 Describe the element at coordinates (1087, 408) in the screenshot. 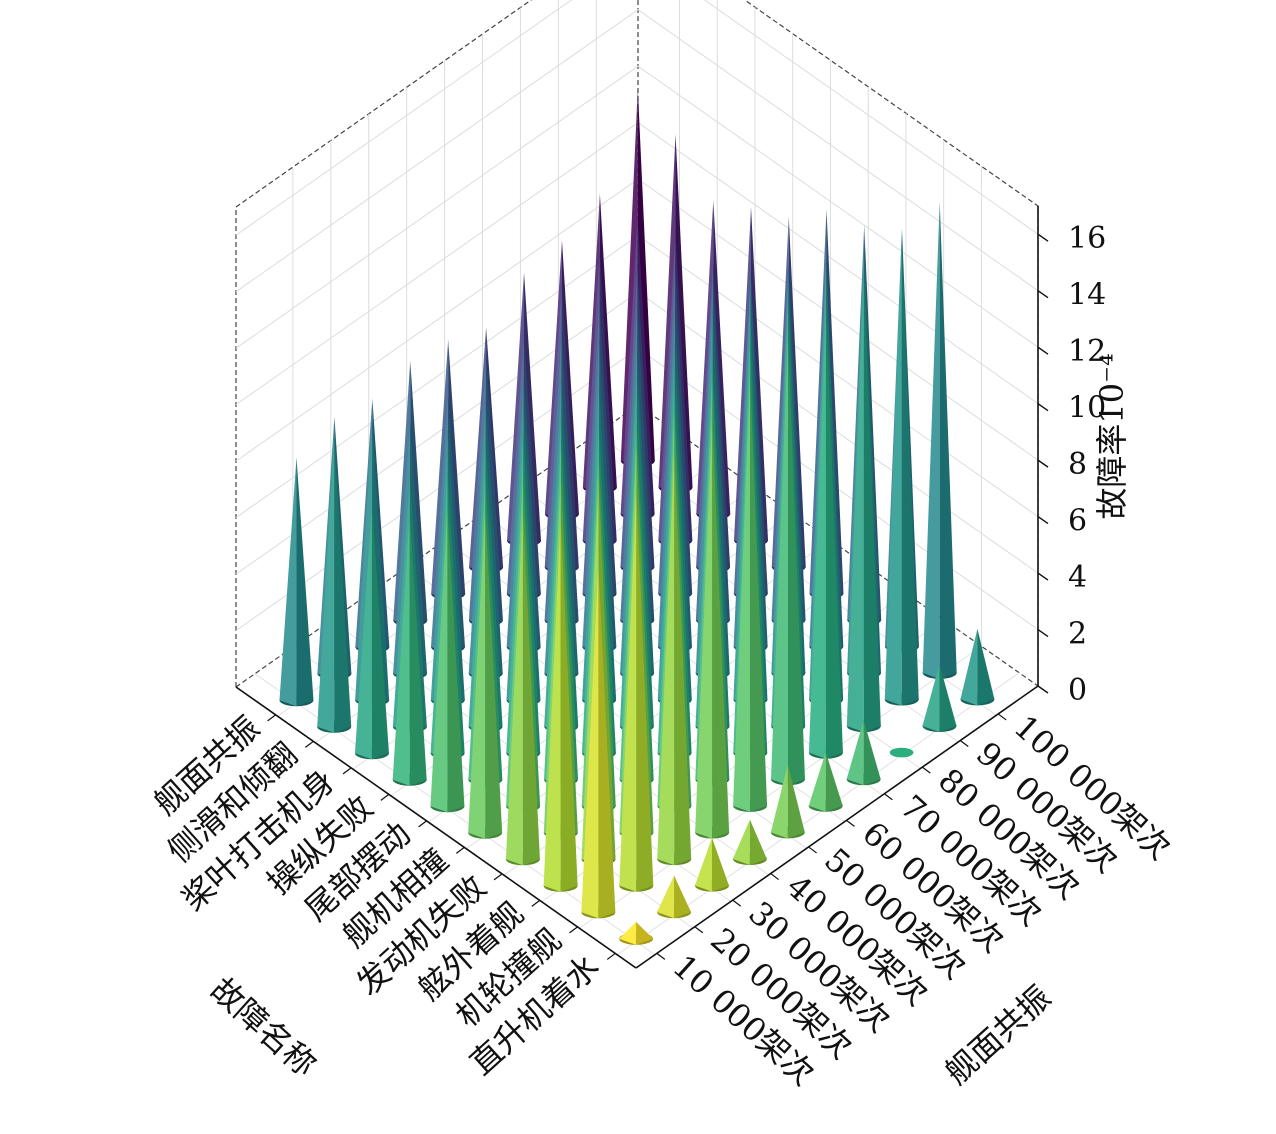

I see `z-tick-label: 10` at that location.